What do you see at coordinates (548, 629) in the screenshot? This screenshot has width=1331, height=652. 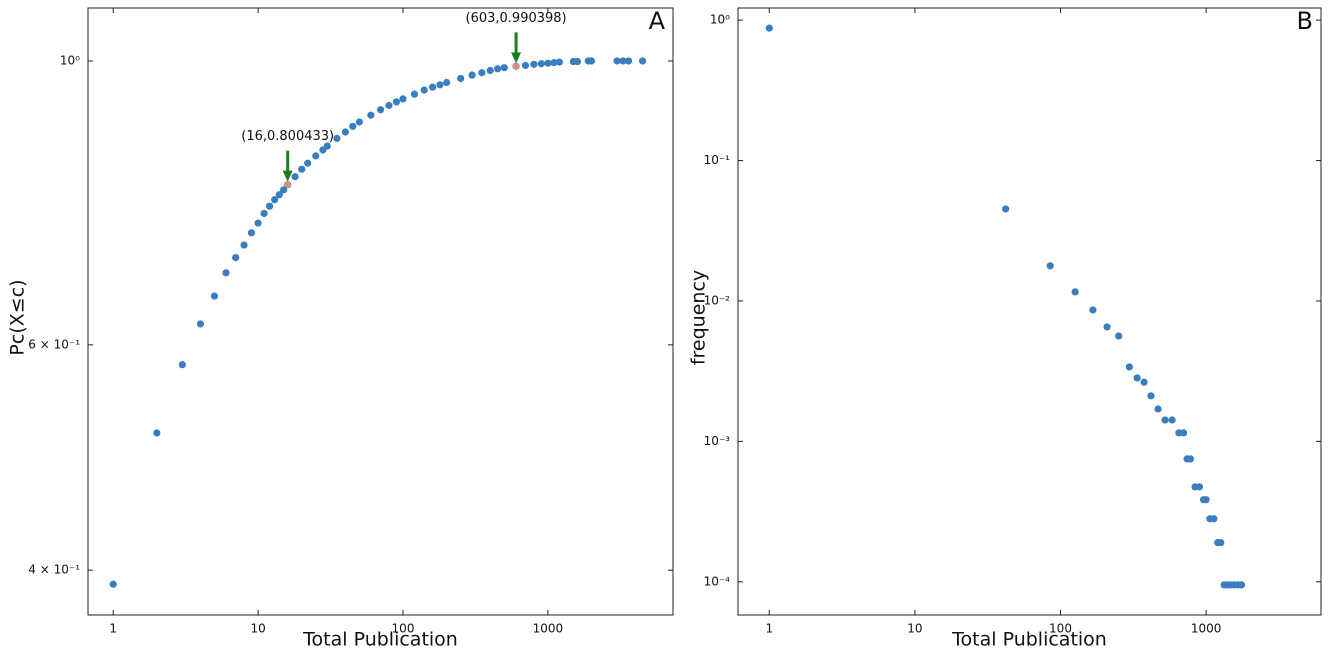 I see `x-tick-label: 1000` at bounding box center [548, 629].